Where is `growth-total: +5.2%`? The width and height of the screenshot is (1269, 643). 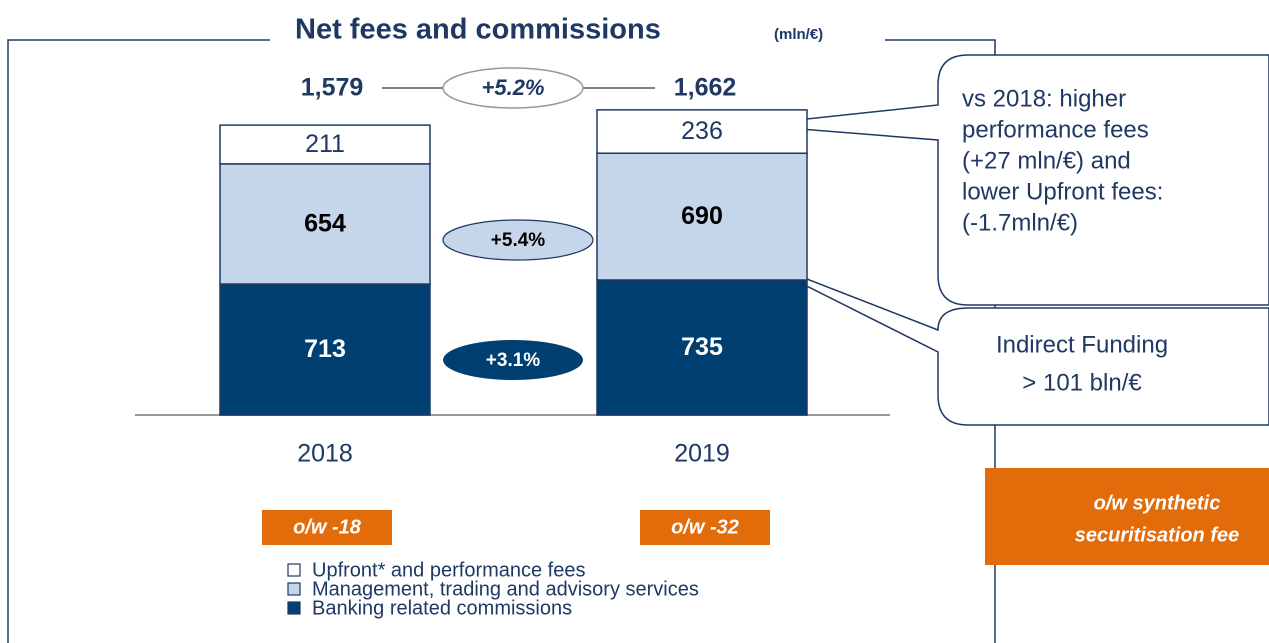
growth-total: +5.2% is located at coordinates (513, 87).